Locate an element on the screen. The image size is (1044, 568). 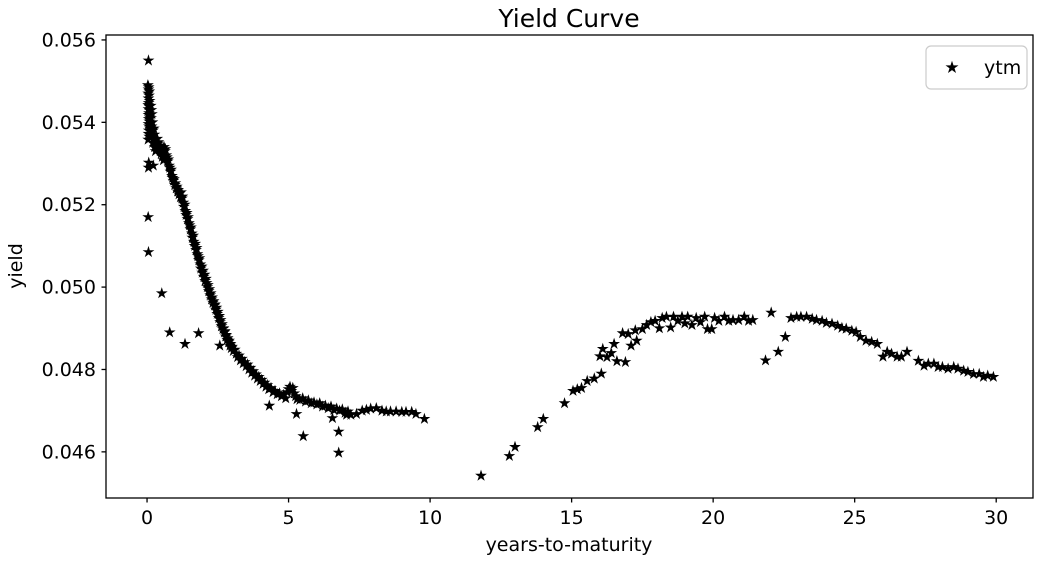
y-tick-label: 0.054 is located at coordinates (69, 123).